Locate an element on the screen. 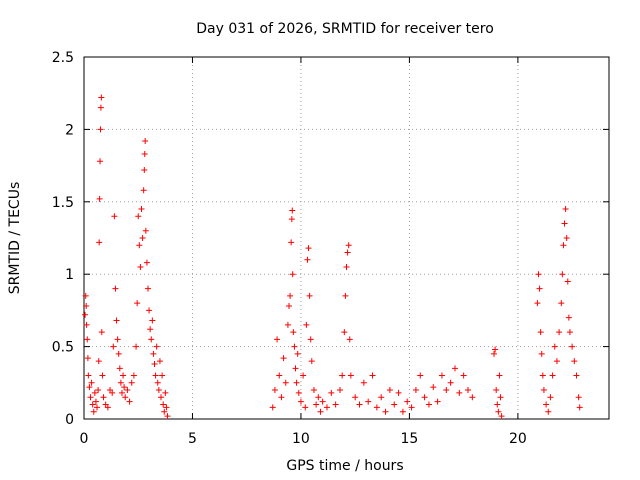  x-tick-label: 10 is located at coordinates (301, 439).